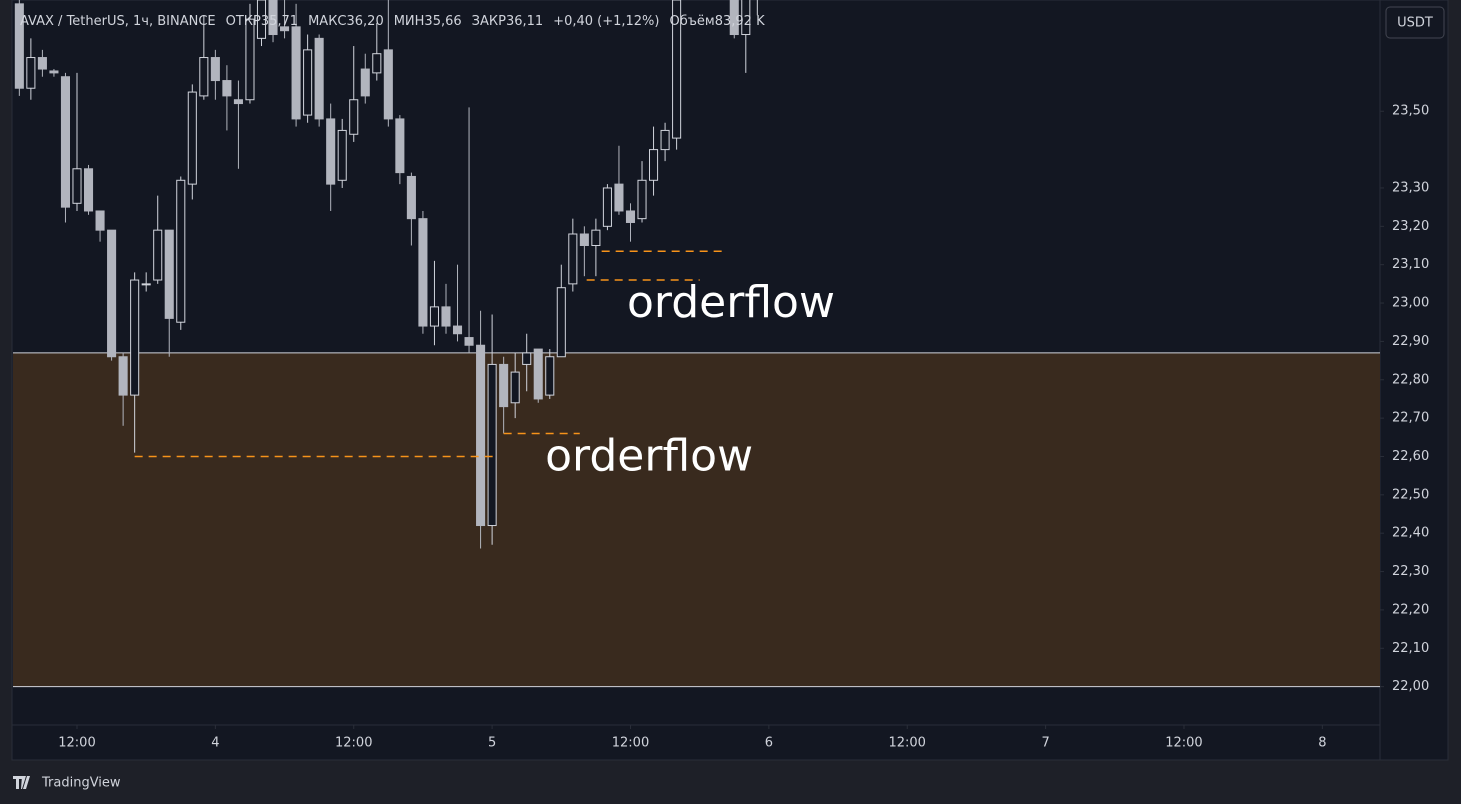  What do you see at coordinates (1410, 533) in the screenshot?
I see `y-tick-label: 22,40` at bounding box center [1410, 533].